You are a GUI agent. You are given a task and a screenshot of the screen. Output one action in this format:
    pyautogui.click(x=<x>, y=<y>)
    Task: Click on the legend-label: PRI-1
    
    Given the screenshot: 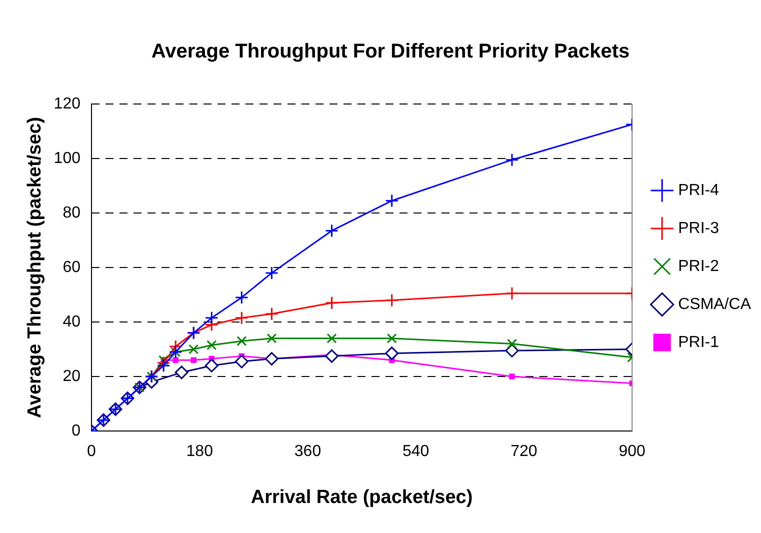 What is the action you would take?
    pyautogui.click(x=699, y=342)
    